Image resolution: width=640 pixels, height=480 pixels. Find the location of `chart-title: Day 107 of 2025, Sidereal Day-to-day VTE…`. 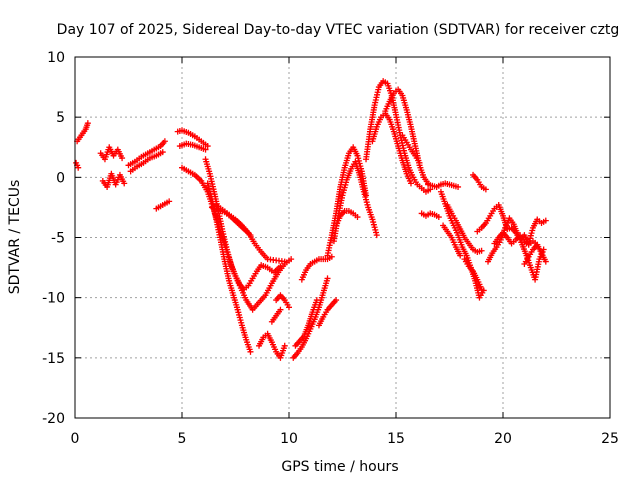

chart-title: Day 107 of 2025, Sidereal Day-to-day VTE… is located at coordinates (338, 30).